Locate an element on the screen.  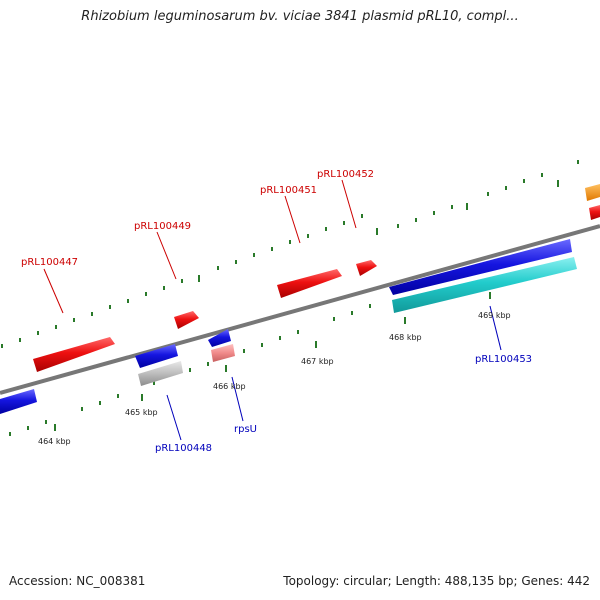
gene-edge-red-arrow is located at coordinates (594, 212).